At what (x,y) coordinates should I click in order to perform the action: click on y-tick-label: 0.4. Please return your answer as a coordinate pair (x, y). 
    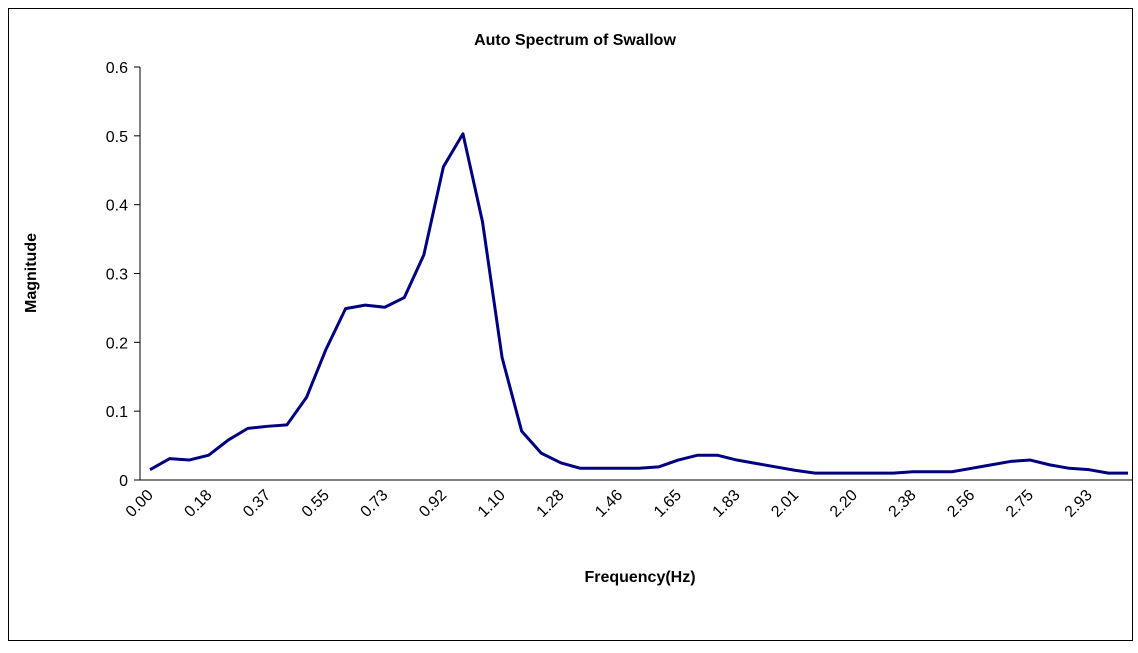
    Looking at the image, I should click on (117, 206).